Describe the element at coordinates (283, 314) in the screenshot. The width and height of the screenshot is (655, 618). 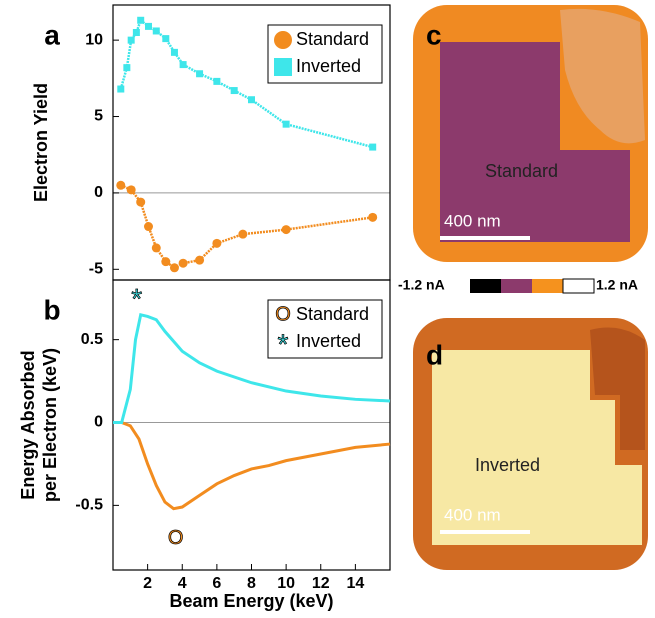
I see `legend-symbol: O` at that location.